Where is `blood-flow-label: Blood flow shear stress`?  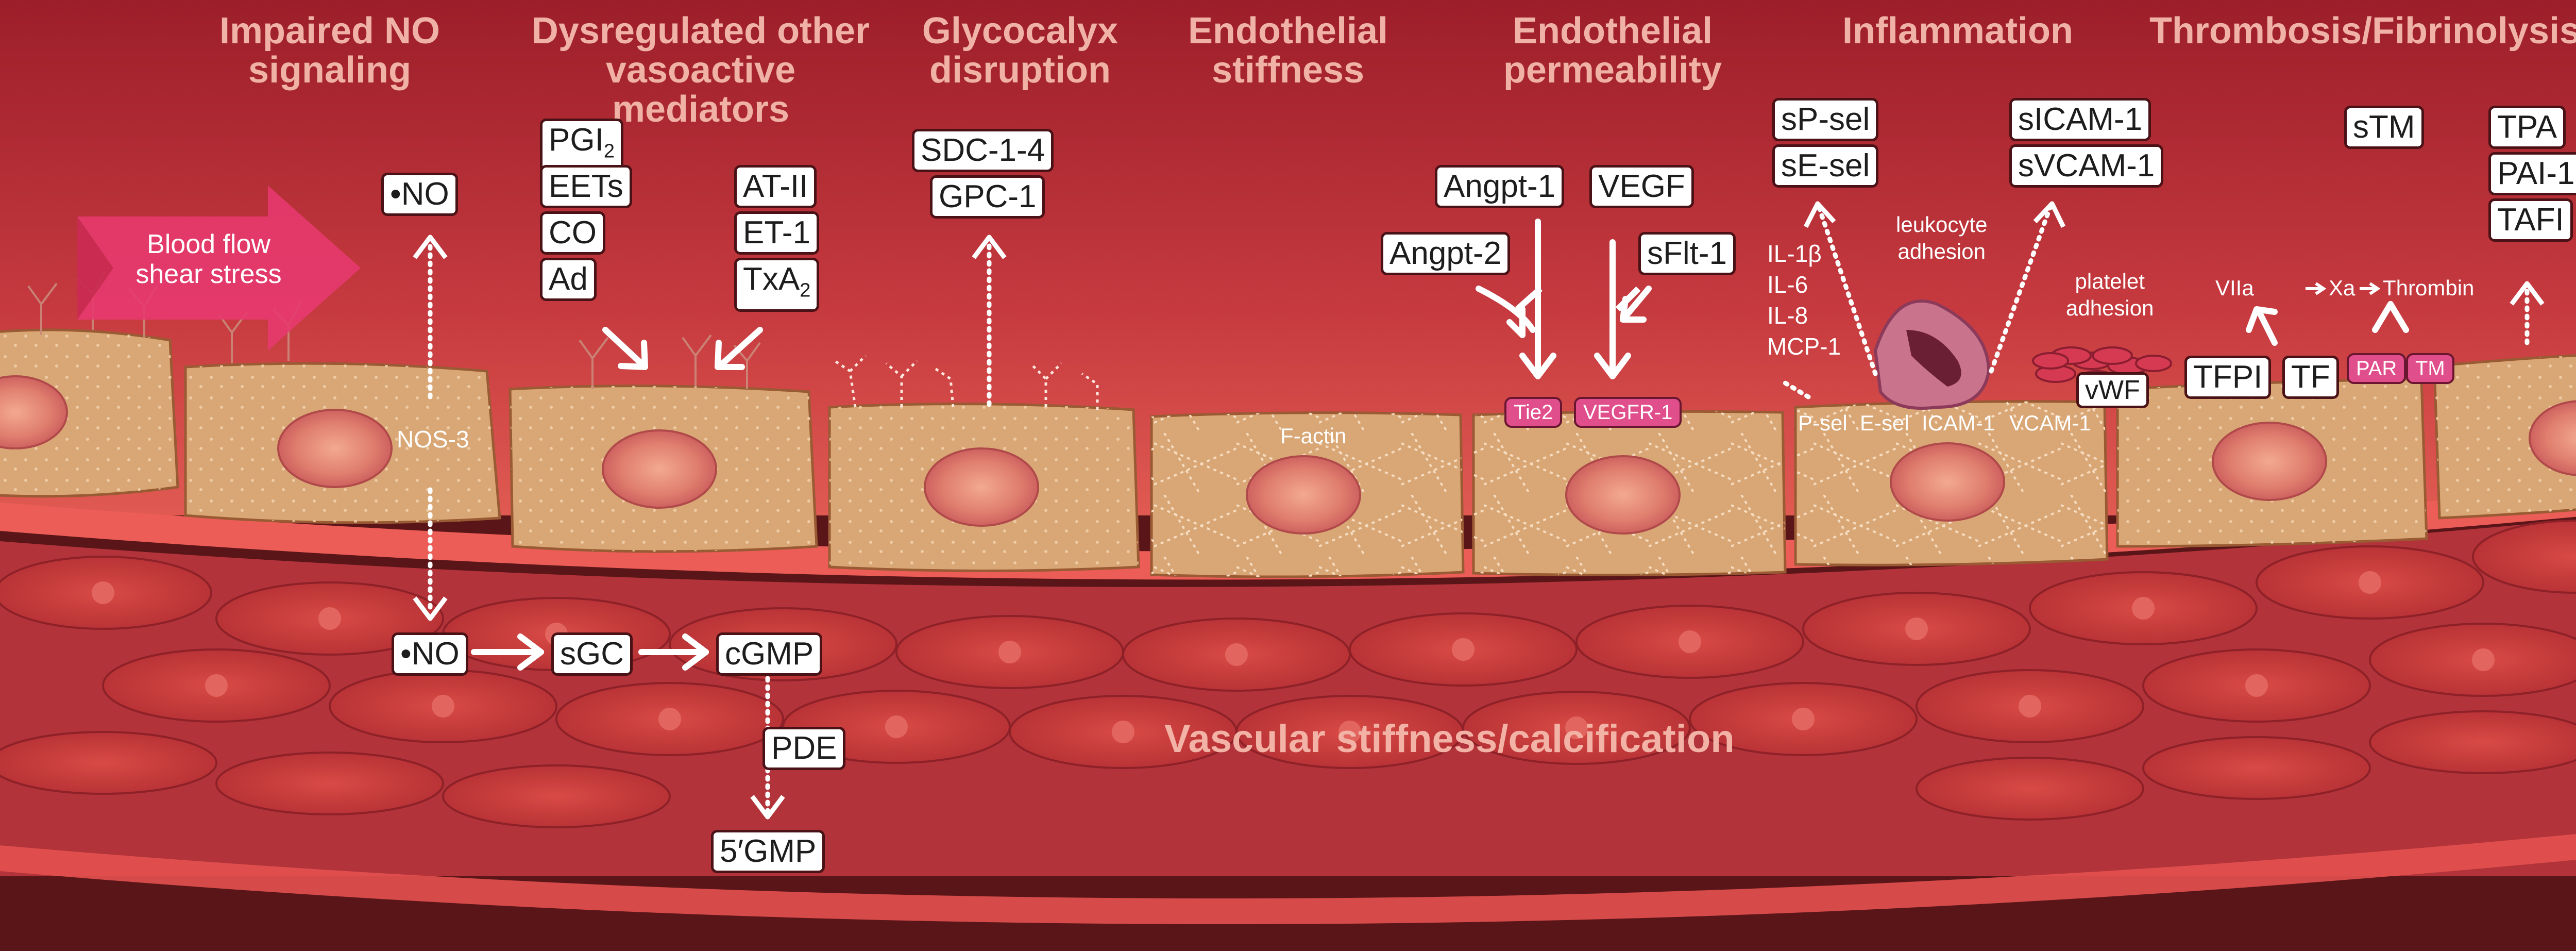
blood-flow-label: Blood flow shear stress is located at coordinates (208, 259).